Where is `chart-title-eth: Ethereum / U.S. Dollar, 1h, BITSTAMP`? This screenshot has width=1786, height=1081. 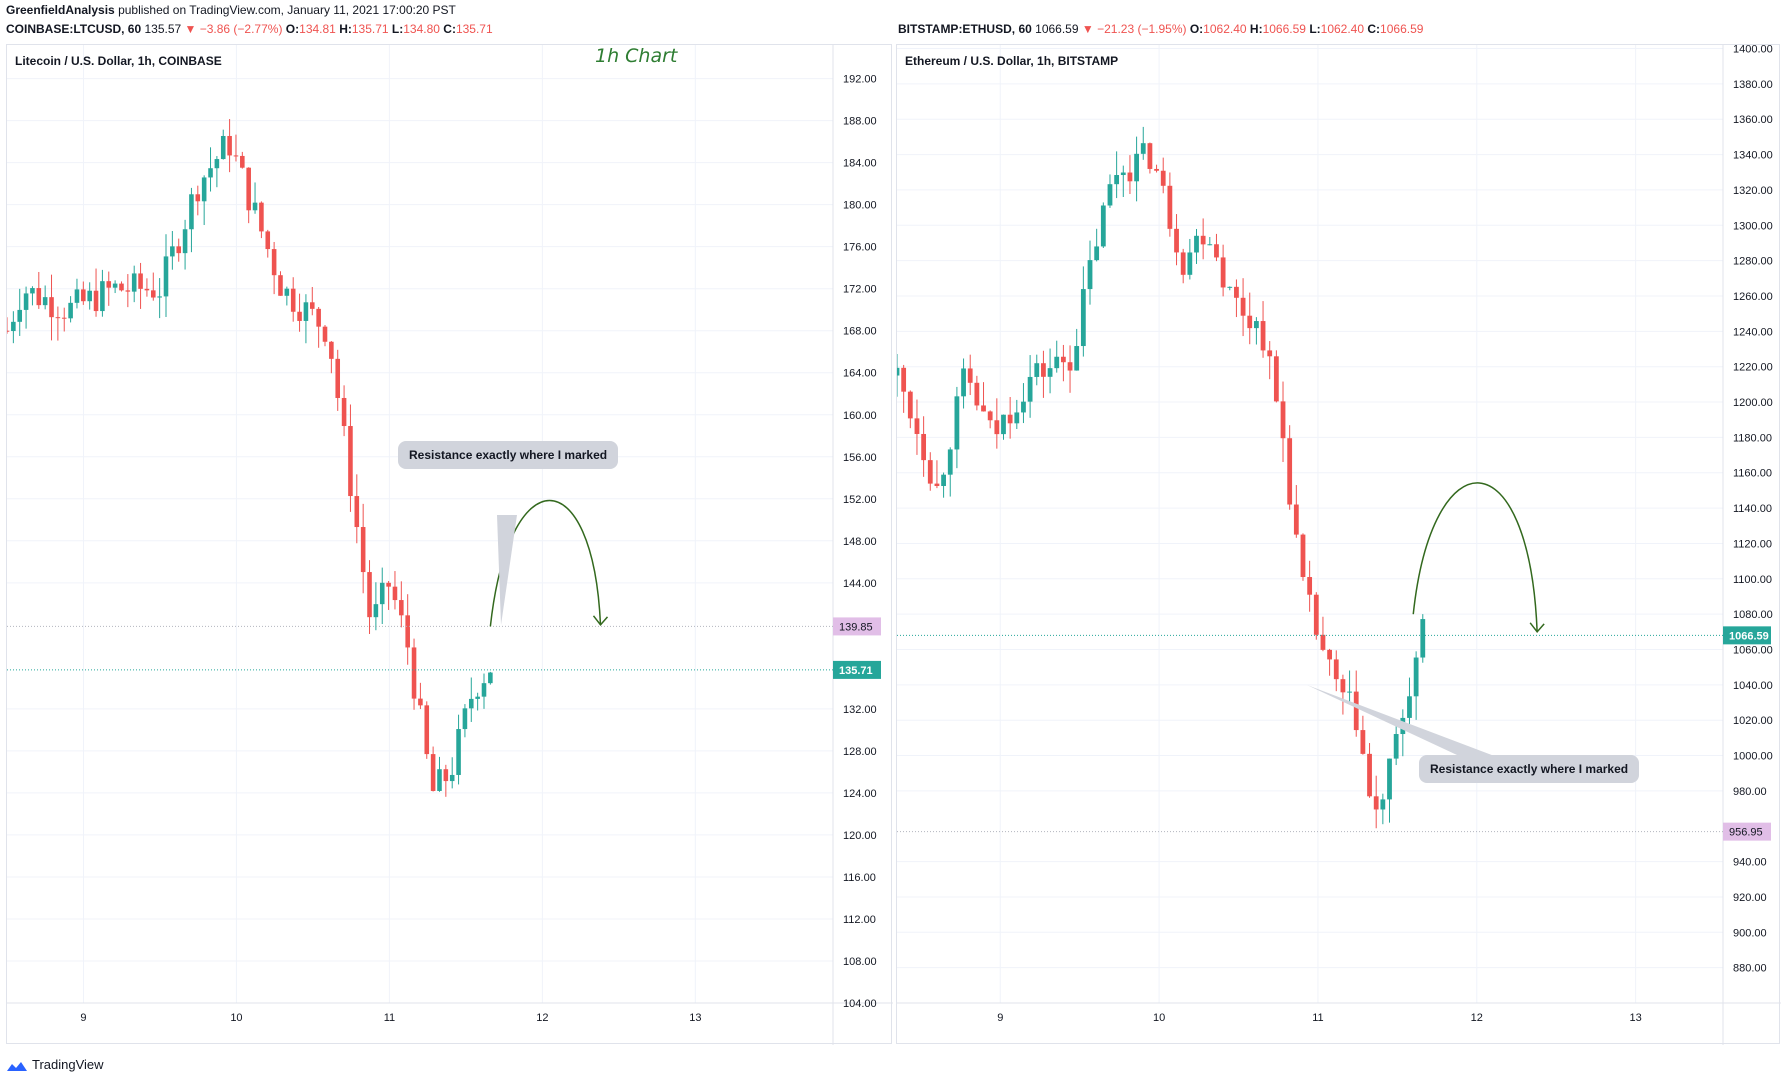
chart-title-eth: Ethereum / U.S. Dollar, 1h, BITSTAMP is located at coordinates (1012, 61).